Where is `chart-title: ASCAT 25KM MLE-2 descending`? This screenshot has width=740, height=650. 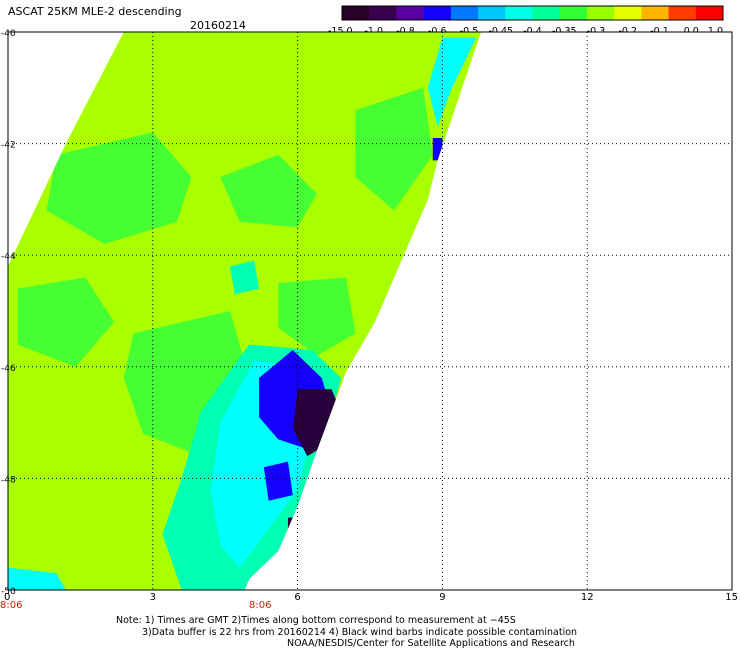
chart-title: ASCAT 25KM MLE-2 descending is located at coordinates (95, 11).